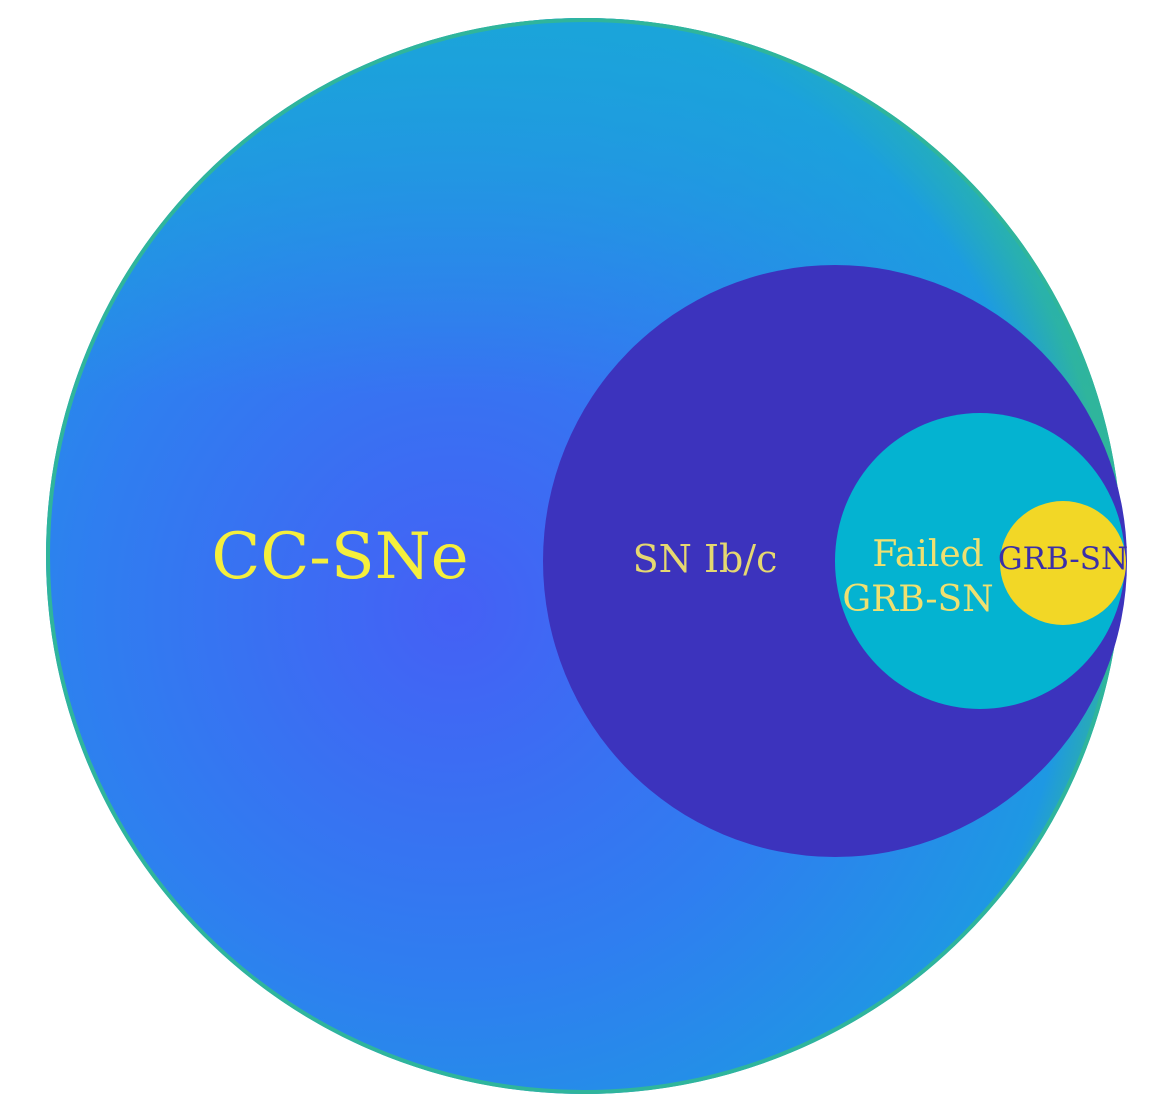  What do you see at coordinates (1063, 559) in the screenshot?
I see `grb-sn-label: GRB-SN` at bounding box center [1063, 559].